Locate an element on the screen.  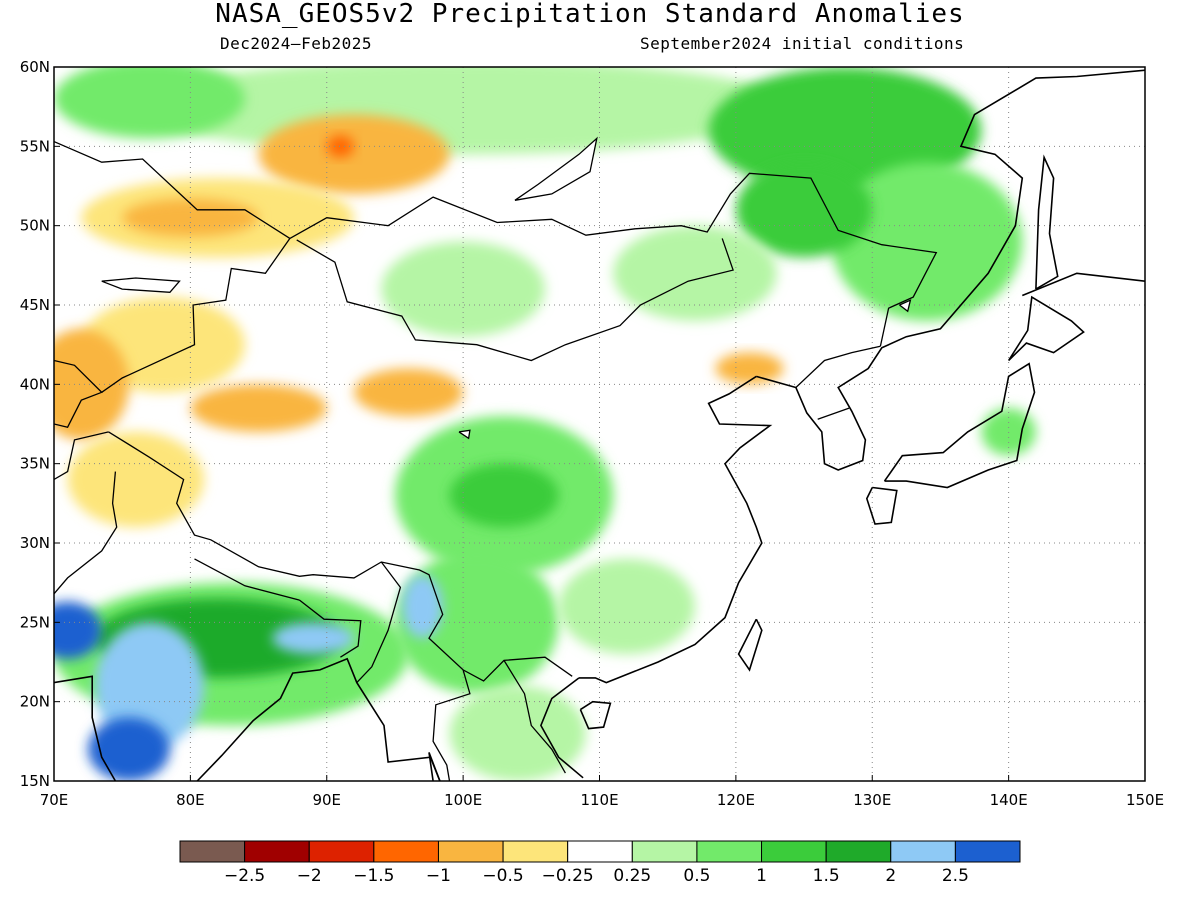
anomaly-region-altai-orange is located at coordinates (354, 154).